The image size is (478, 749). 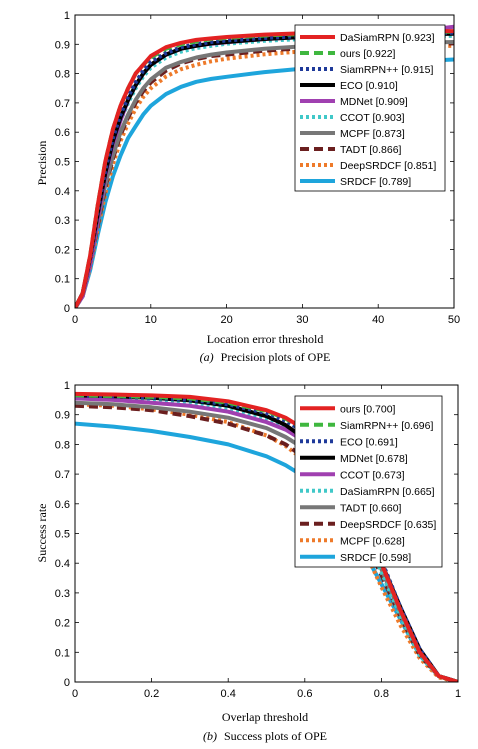 I want to click on legend-entry: SRDCF [0.598], so click(x=375, y=558).